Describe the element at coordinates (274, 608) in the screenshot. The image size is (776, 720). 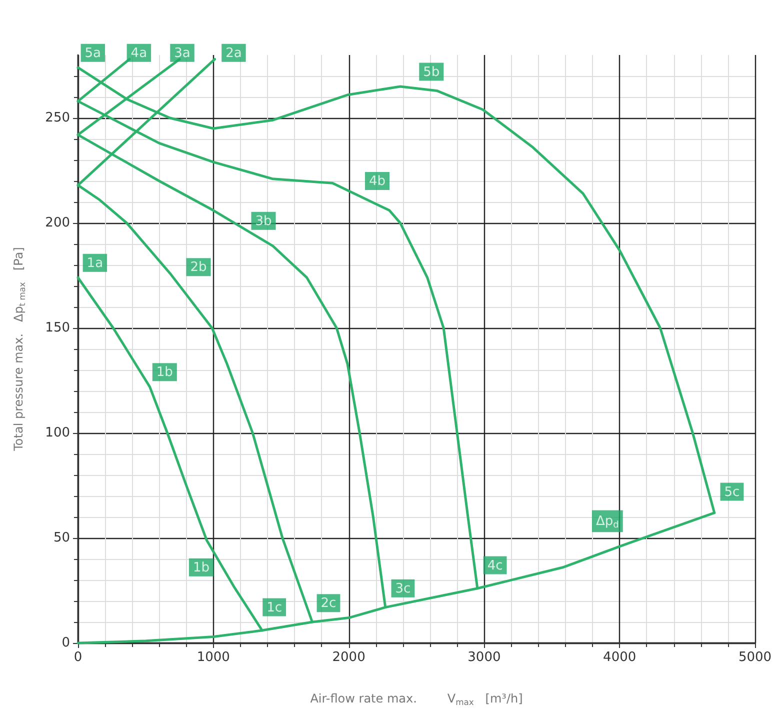
I see `annotation: 1c` at that location.